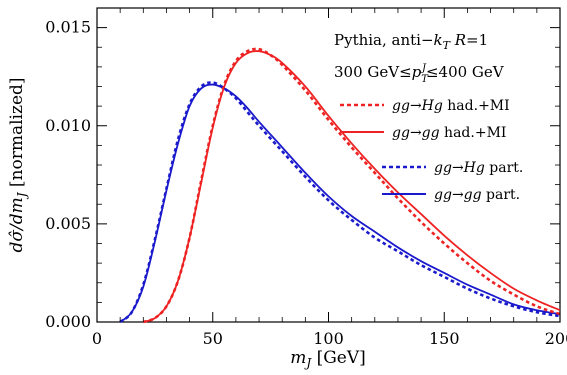 The height and width of the screenshot is (375, 567). Describe the element at coordinates (68, 223) in the screenshot. I see `y-tick-label: 0.005` at that location.